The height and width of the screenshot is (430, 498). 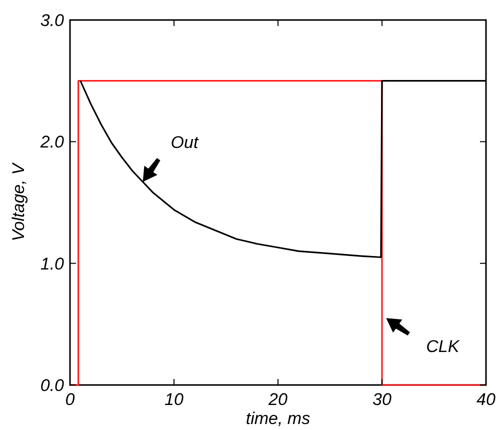 I want to click on x-tick-label: 30, so click(x=382, y=399).